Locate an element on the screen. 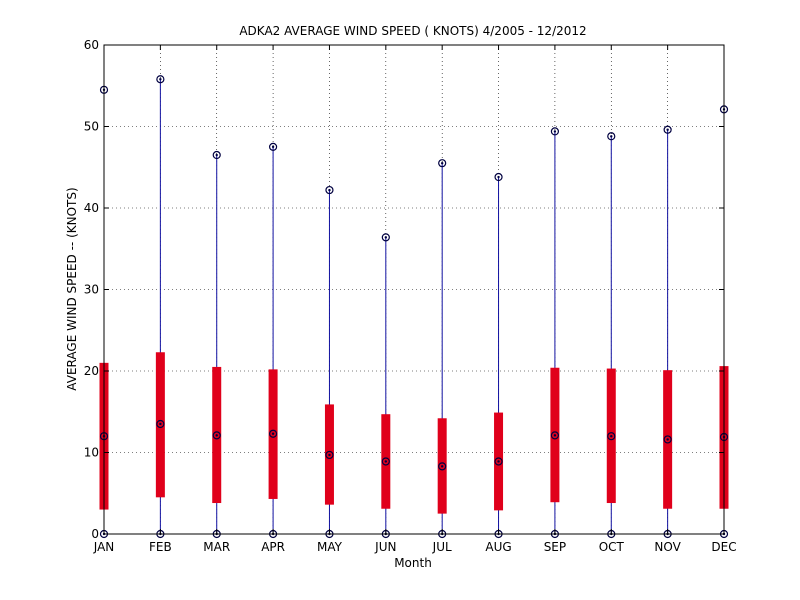 This screenshot has width=800, height=600. max-dot-aug is located at coordinates (498, 177).